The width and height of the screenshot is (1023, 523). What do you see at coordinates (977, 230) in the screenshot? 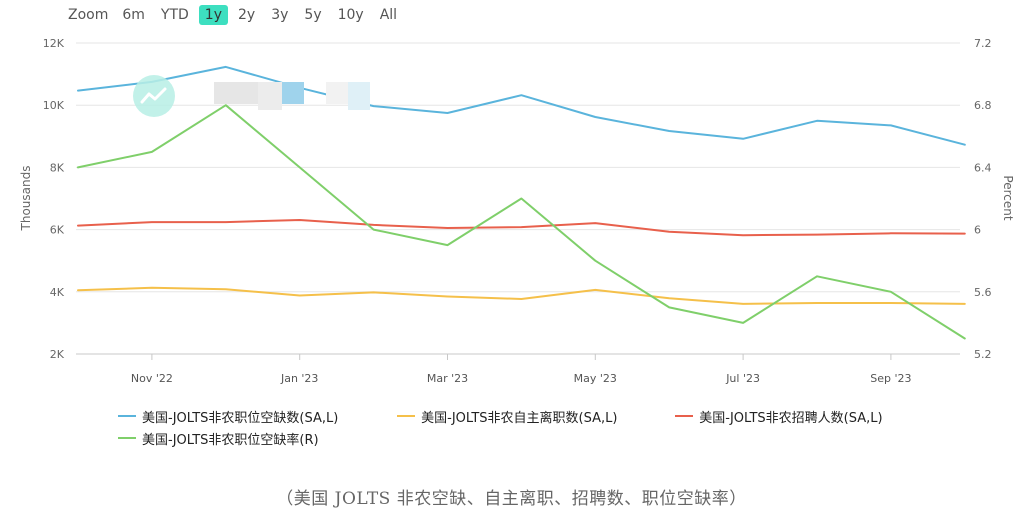
I see `y-right-tick-label: 6` at bounding box center [977, 230].